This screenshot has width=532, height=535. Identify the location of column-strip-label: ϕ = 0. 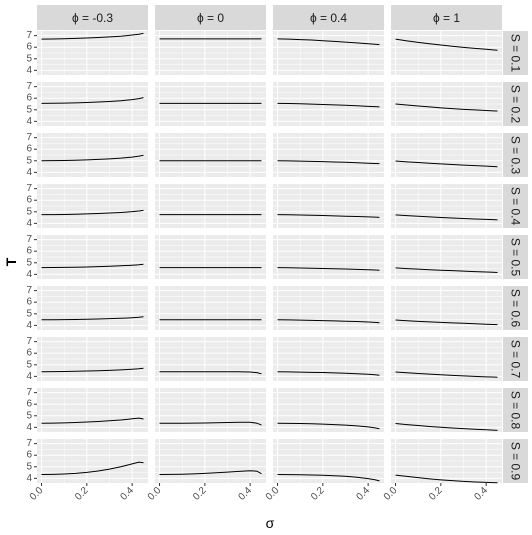
(210, 18).